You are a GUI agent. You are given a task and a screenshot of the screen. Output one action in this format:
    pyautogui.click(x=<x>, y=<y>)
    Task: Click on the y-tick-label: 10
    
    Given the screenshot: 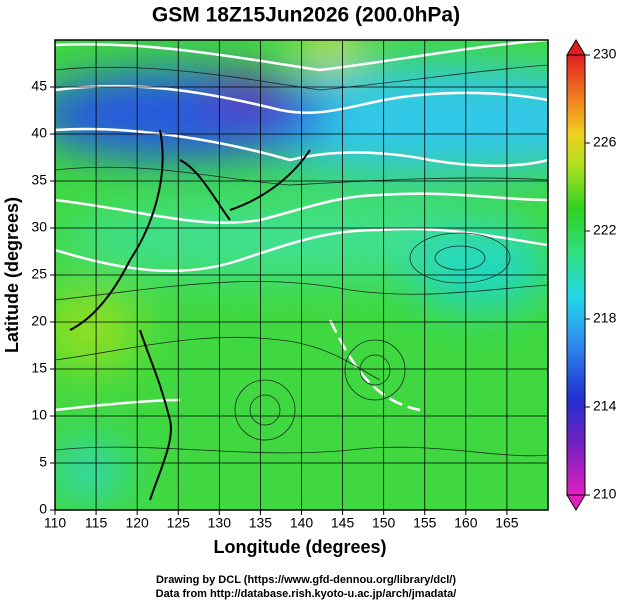 What is the action you would take?
    pyautogui.click(x=39, y=415)
    